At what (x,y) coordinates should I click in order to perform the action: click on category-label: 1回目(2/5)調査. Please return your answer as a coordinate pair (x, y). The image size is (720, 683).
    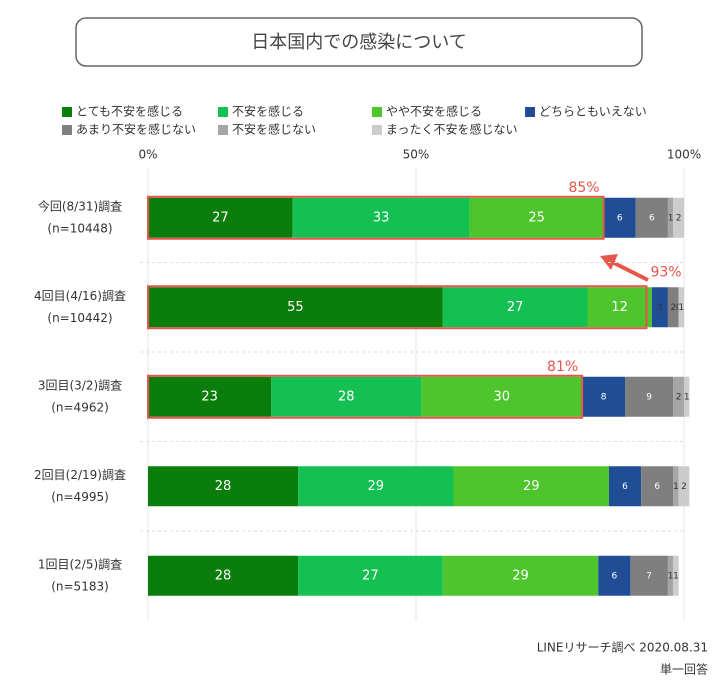
    Looking at the image, I should click on (80, 564).